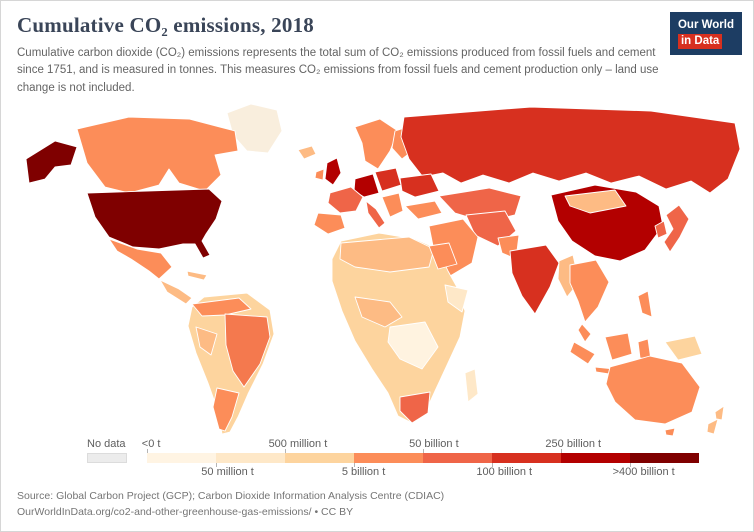 This screenshot has height=532, width=754. What do you see at coordinates (376, 144) in the screenshot?
I see `region-norway-sweden` at bounding box center [376, 144].